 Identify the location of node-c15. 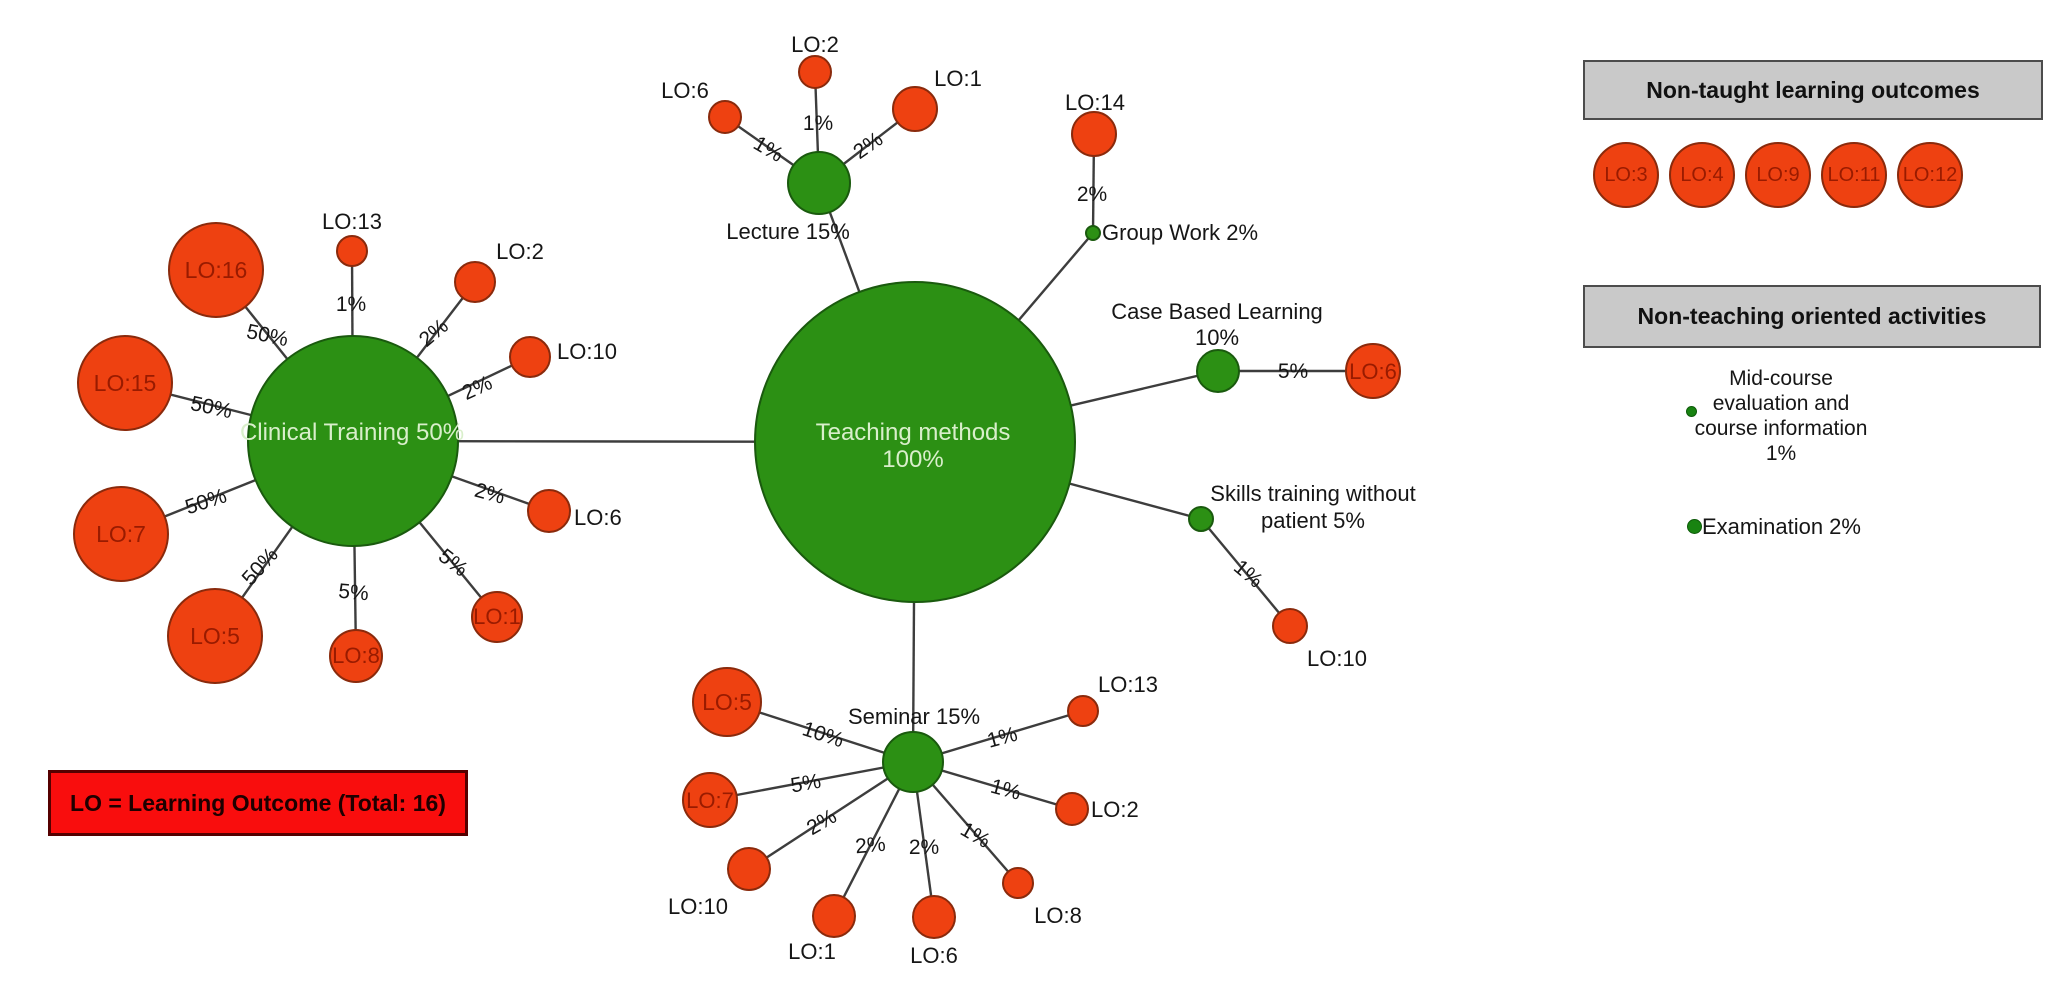
(125, 383).